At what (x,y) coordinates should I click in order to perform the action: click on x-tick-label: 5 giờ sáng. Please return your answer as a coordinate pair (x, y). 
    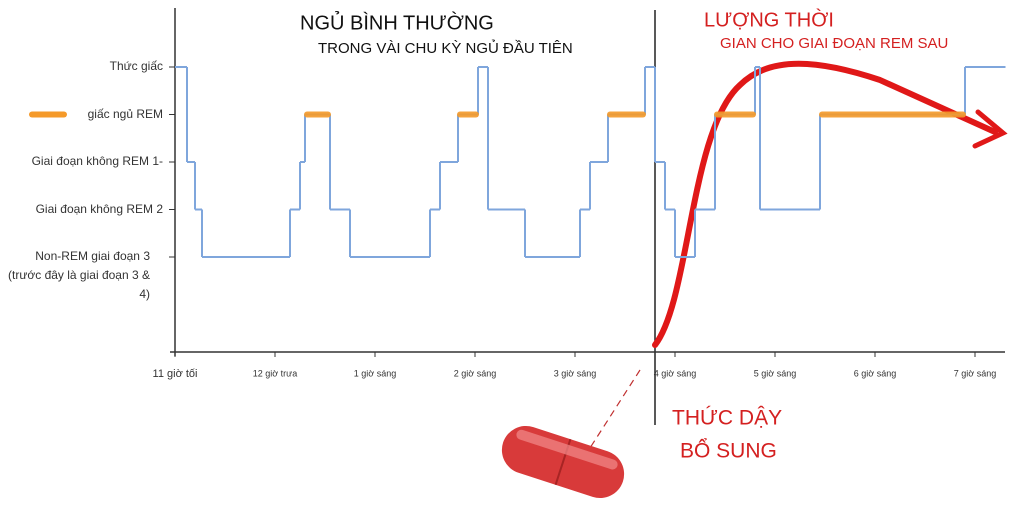
    Looking at the image, I should click on (775, 373).